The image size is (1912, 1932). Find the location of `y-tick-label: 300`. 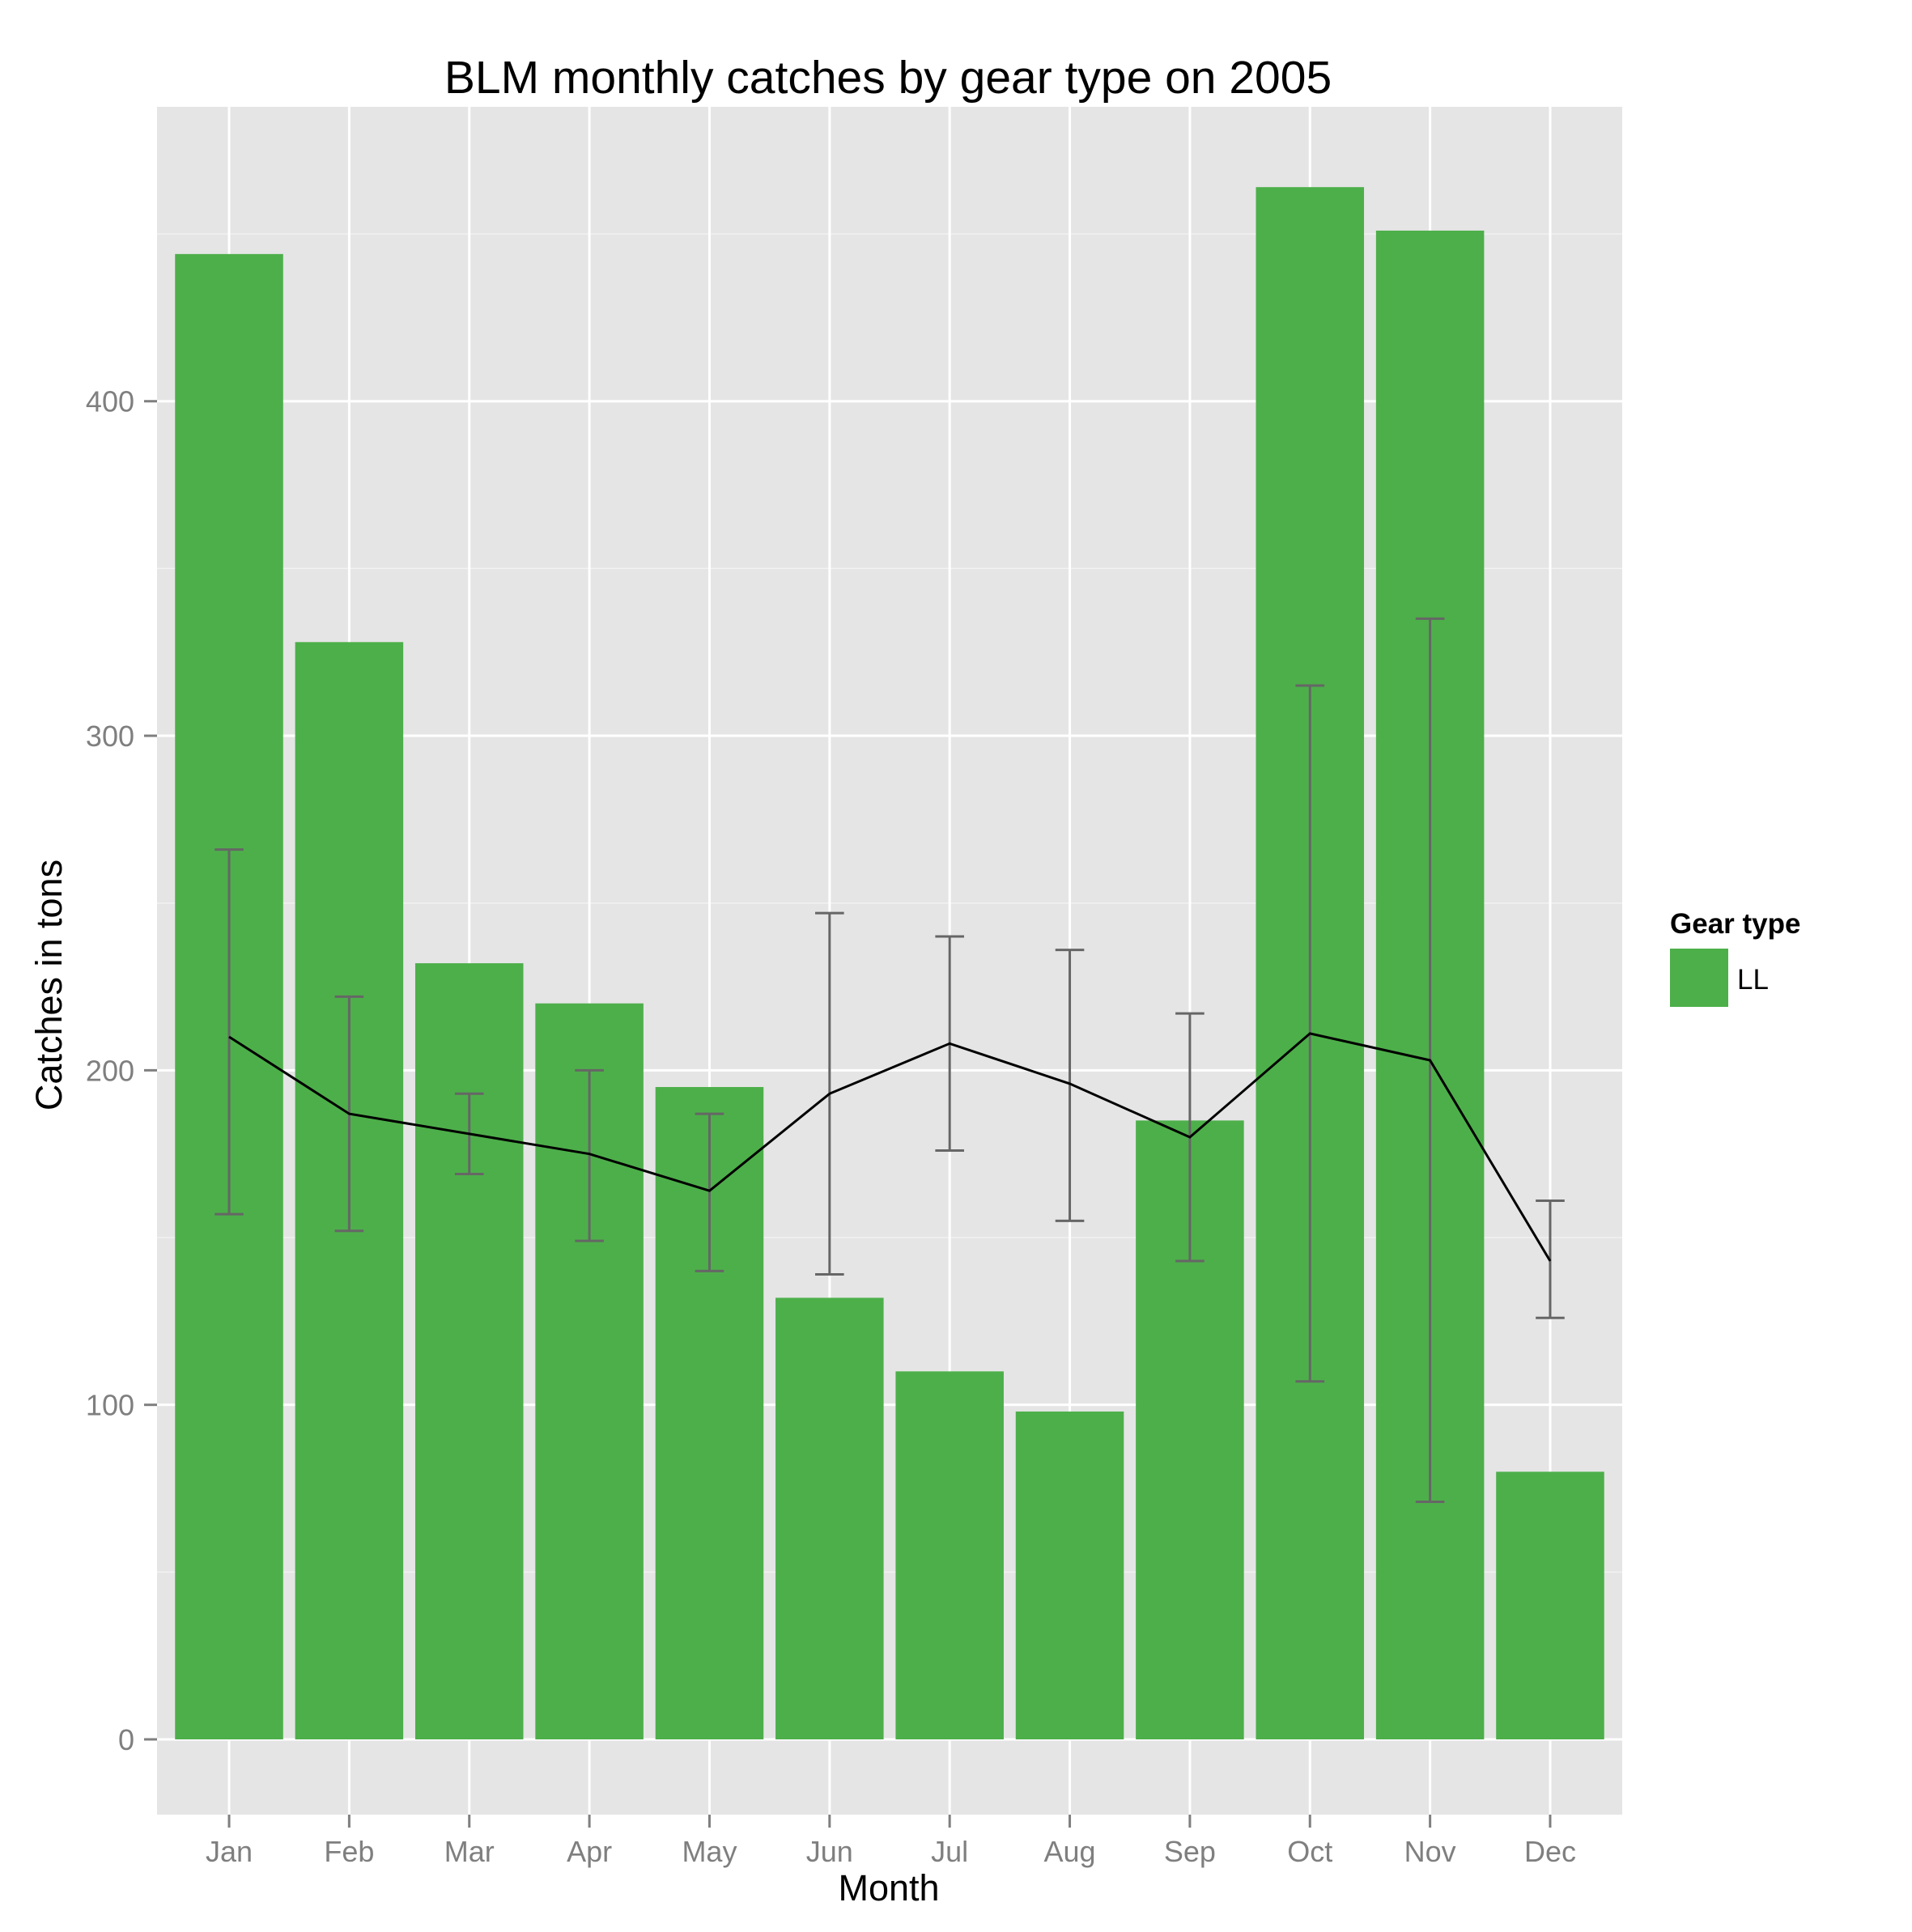

y-tick-label: 300 is located at coordinates (110, 736).